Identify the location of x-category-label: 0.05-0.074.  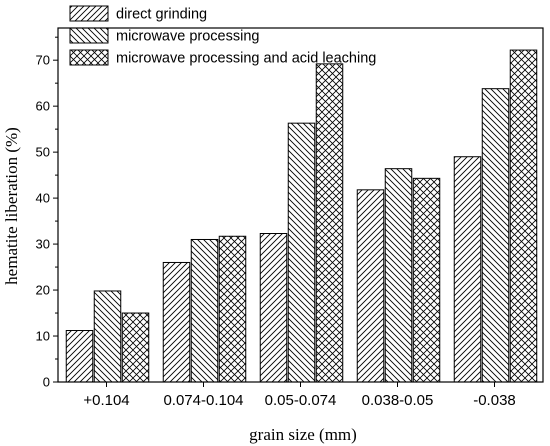
(301, 400).